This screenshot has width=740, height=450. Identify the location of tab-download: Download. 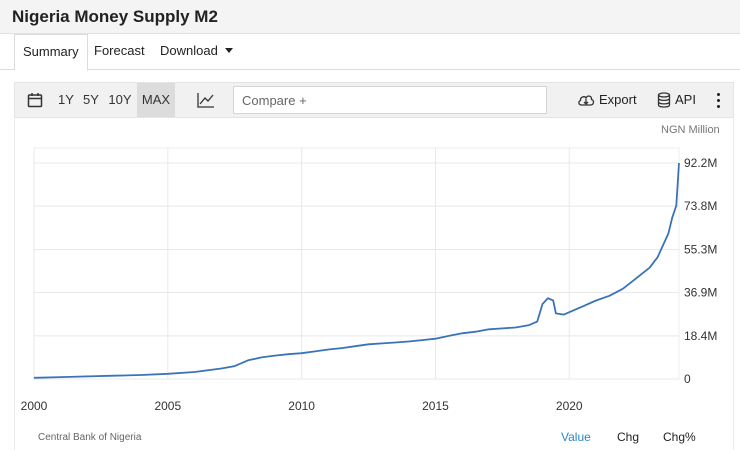
(196, 52).